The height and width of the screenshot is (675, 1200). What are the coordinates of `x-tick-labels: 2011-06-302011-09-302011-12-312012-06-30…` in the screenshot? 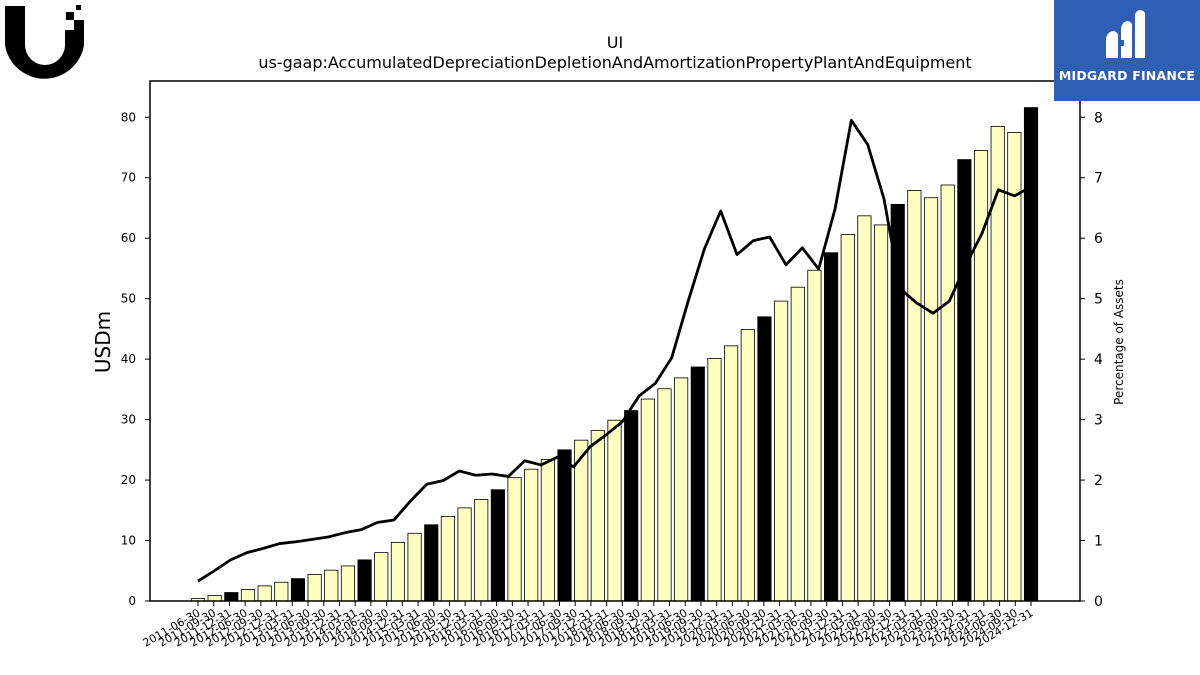 It's located at (588, 627).